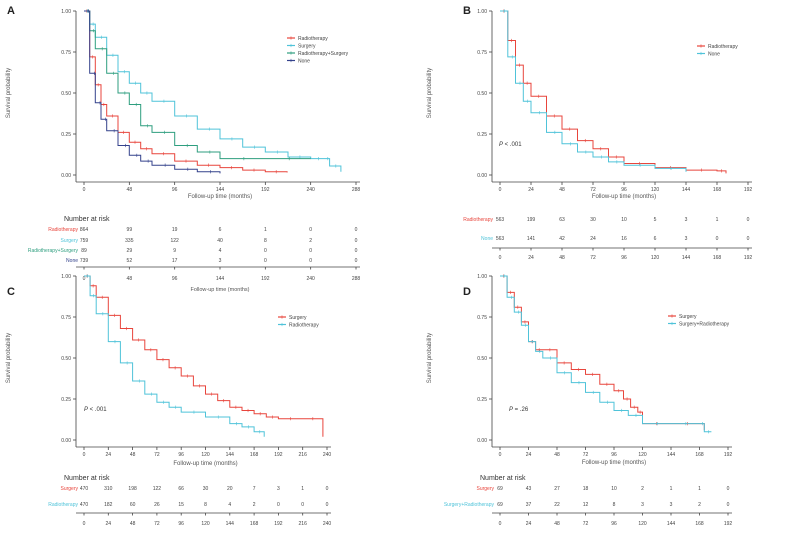 The height and width of the screenshot is (538, 800). Describe the element at coordinates (130, 251) in the screenshot. I see `risk-count: 29` at that location.